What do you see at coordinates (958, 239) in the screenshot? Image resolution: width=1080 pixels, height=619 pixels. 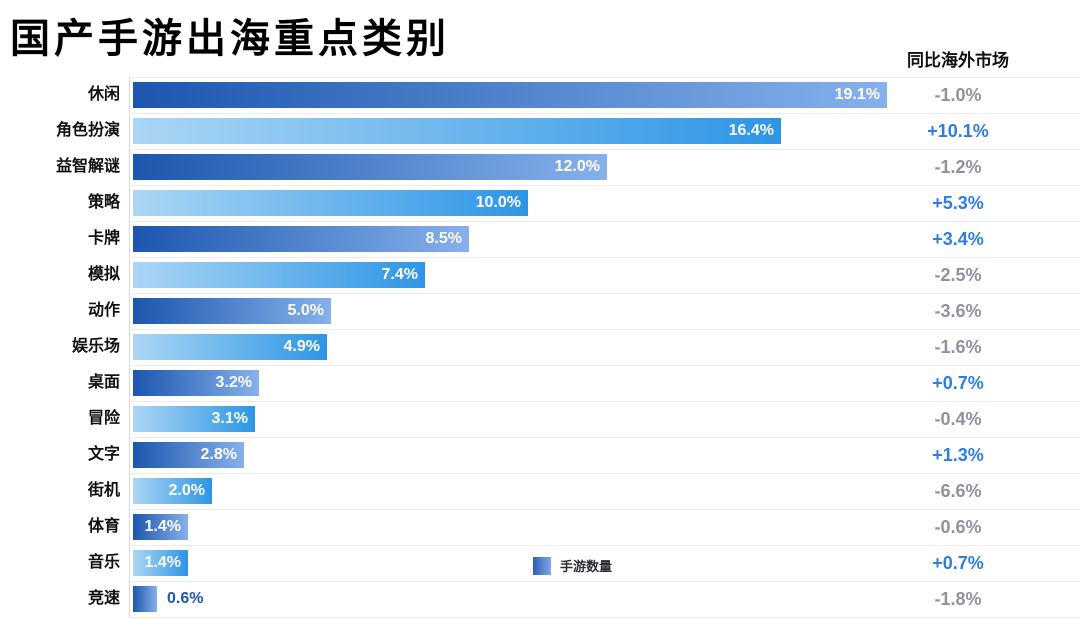 I see `yoy-value: +3.4%` at bounding box center [958, 239].